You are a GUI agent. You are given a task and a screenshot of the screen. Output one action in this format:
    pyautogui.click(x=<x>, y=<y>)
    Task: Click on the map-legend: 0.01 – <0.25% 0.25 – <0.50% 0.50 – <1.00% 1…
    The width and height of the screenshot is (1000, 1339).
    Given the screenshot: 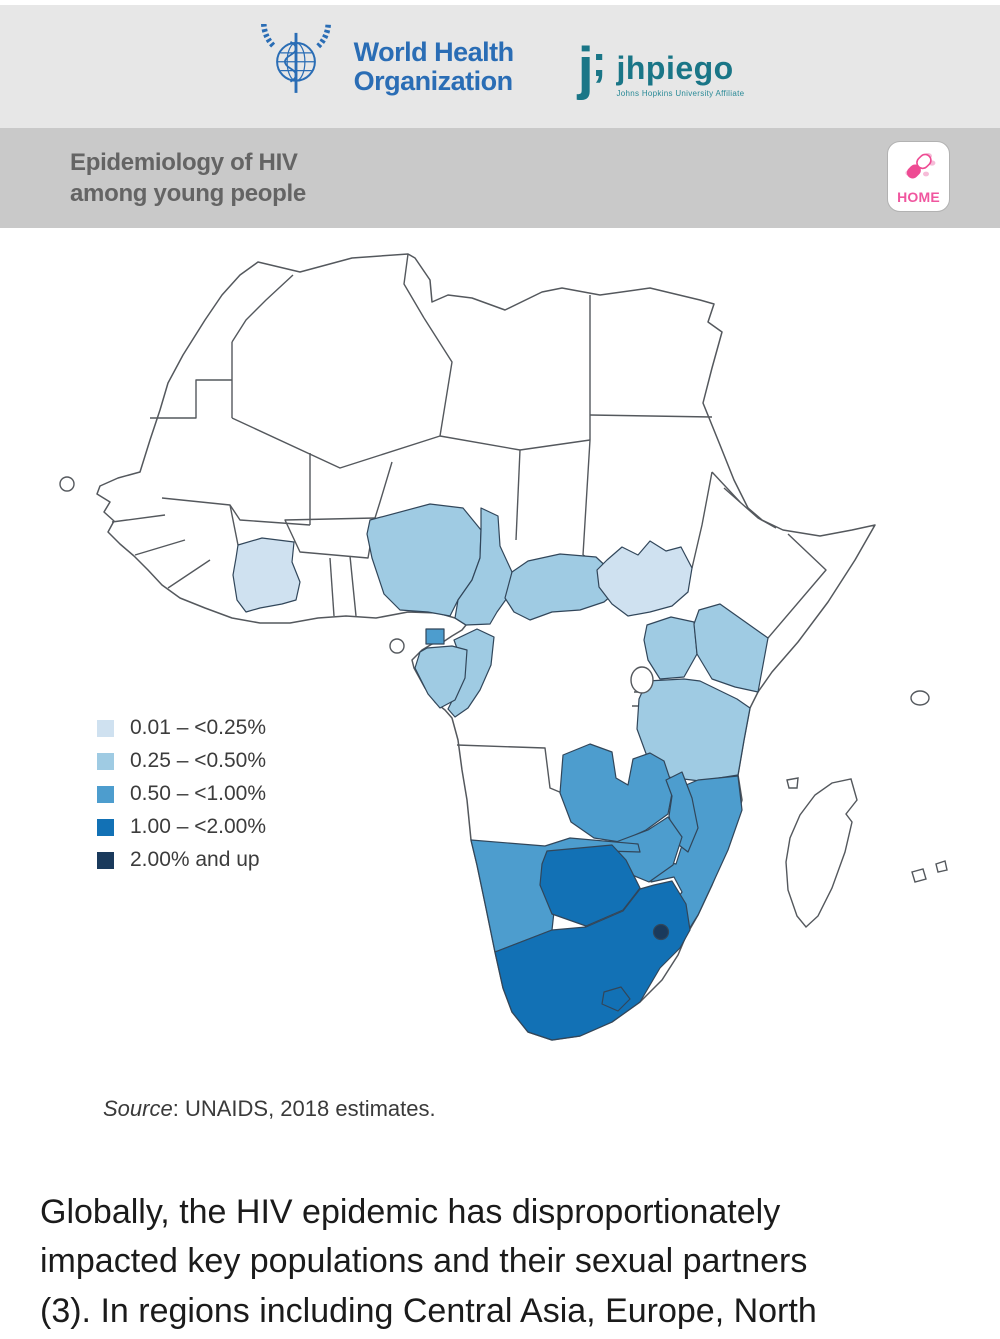 What is the action you would take?
    pyautogui.click(x=182, y=793)
    